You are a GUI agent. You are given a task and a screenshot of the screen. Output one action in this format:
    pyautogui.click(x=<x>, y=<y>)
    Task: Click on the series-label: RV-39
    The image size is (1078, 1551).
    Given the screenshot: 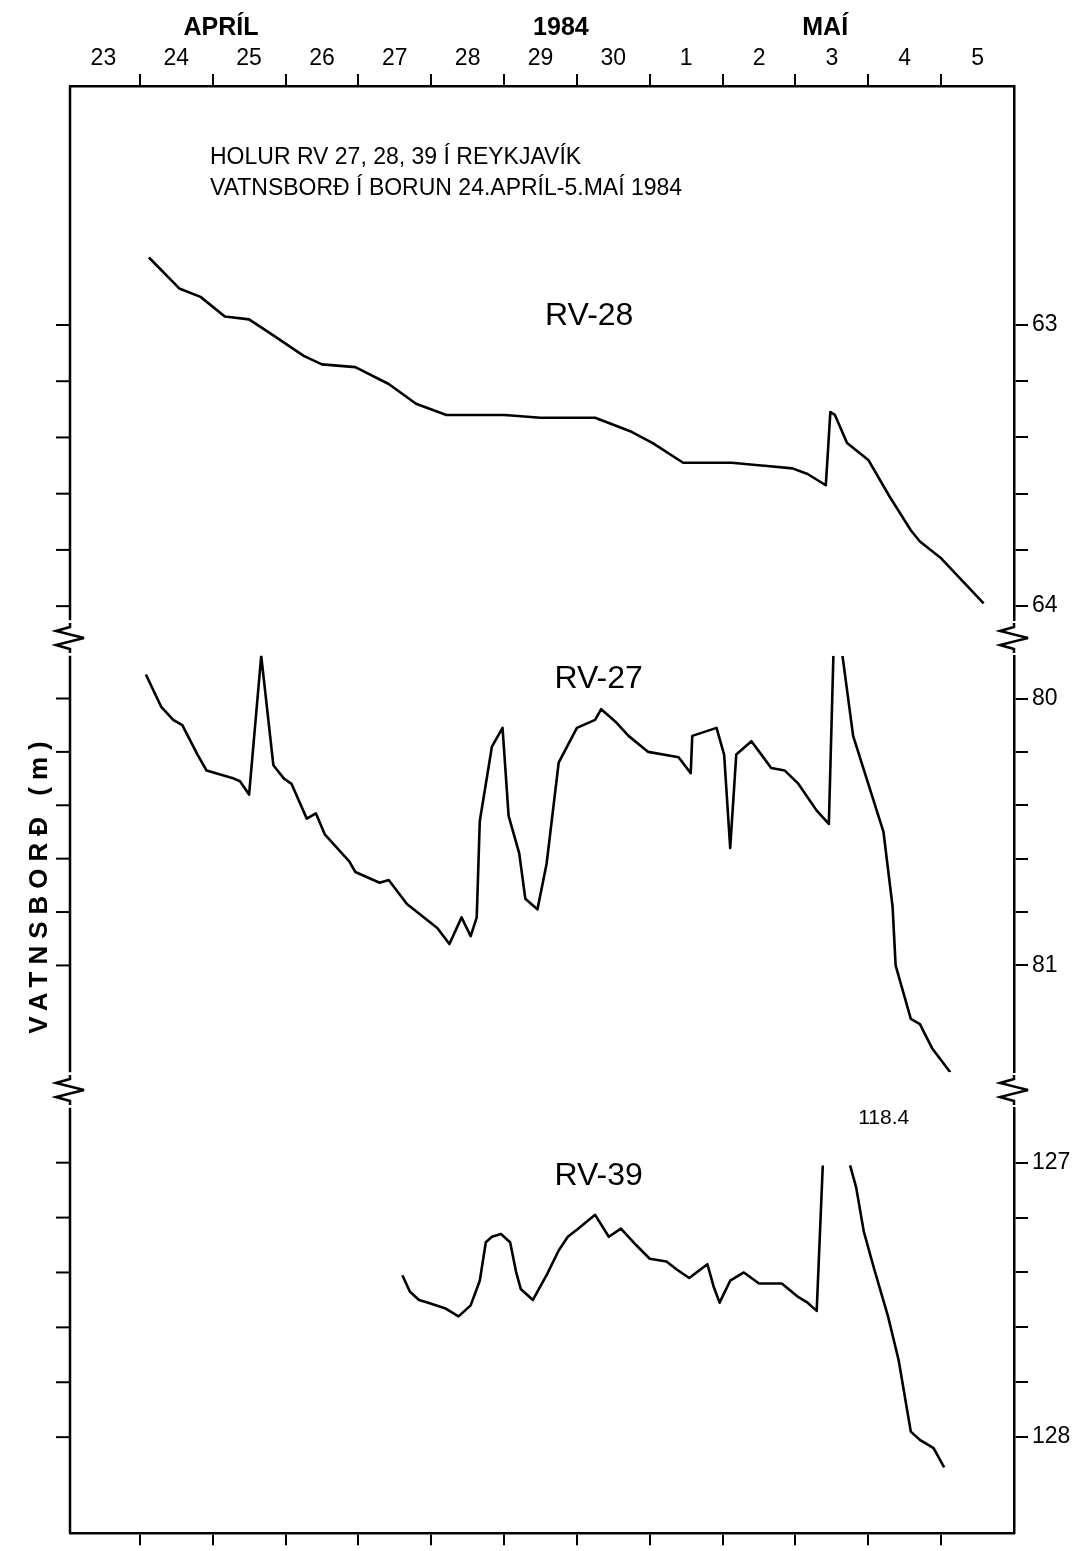 What is the action you would take?
    pyautogui.click(x=598, y=1173)
    